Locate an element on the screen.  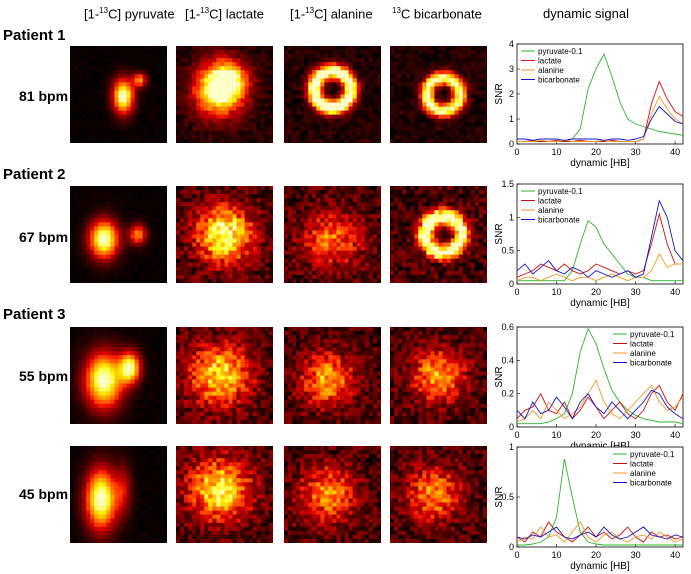
y-tick-label: 4 is located at coordinates (511, 44).